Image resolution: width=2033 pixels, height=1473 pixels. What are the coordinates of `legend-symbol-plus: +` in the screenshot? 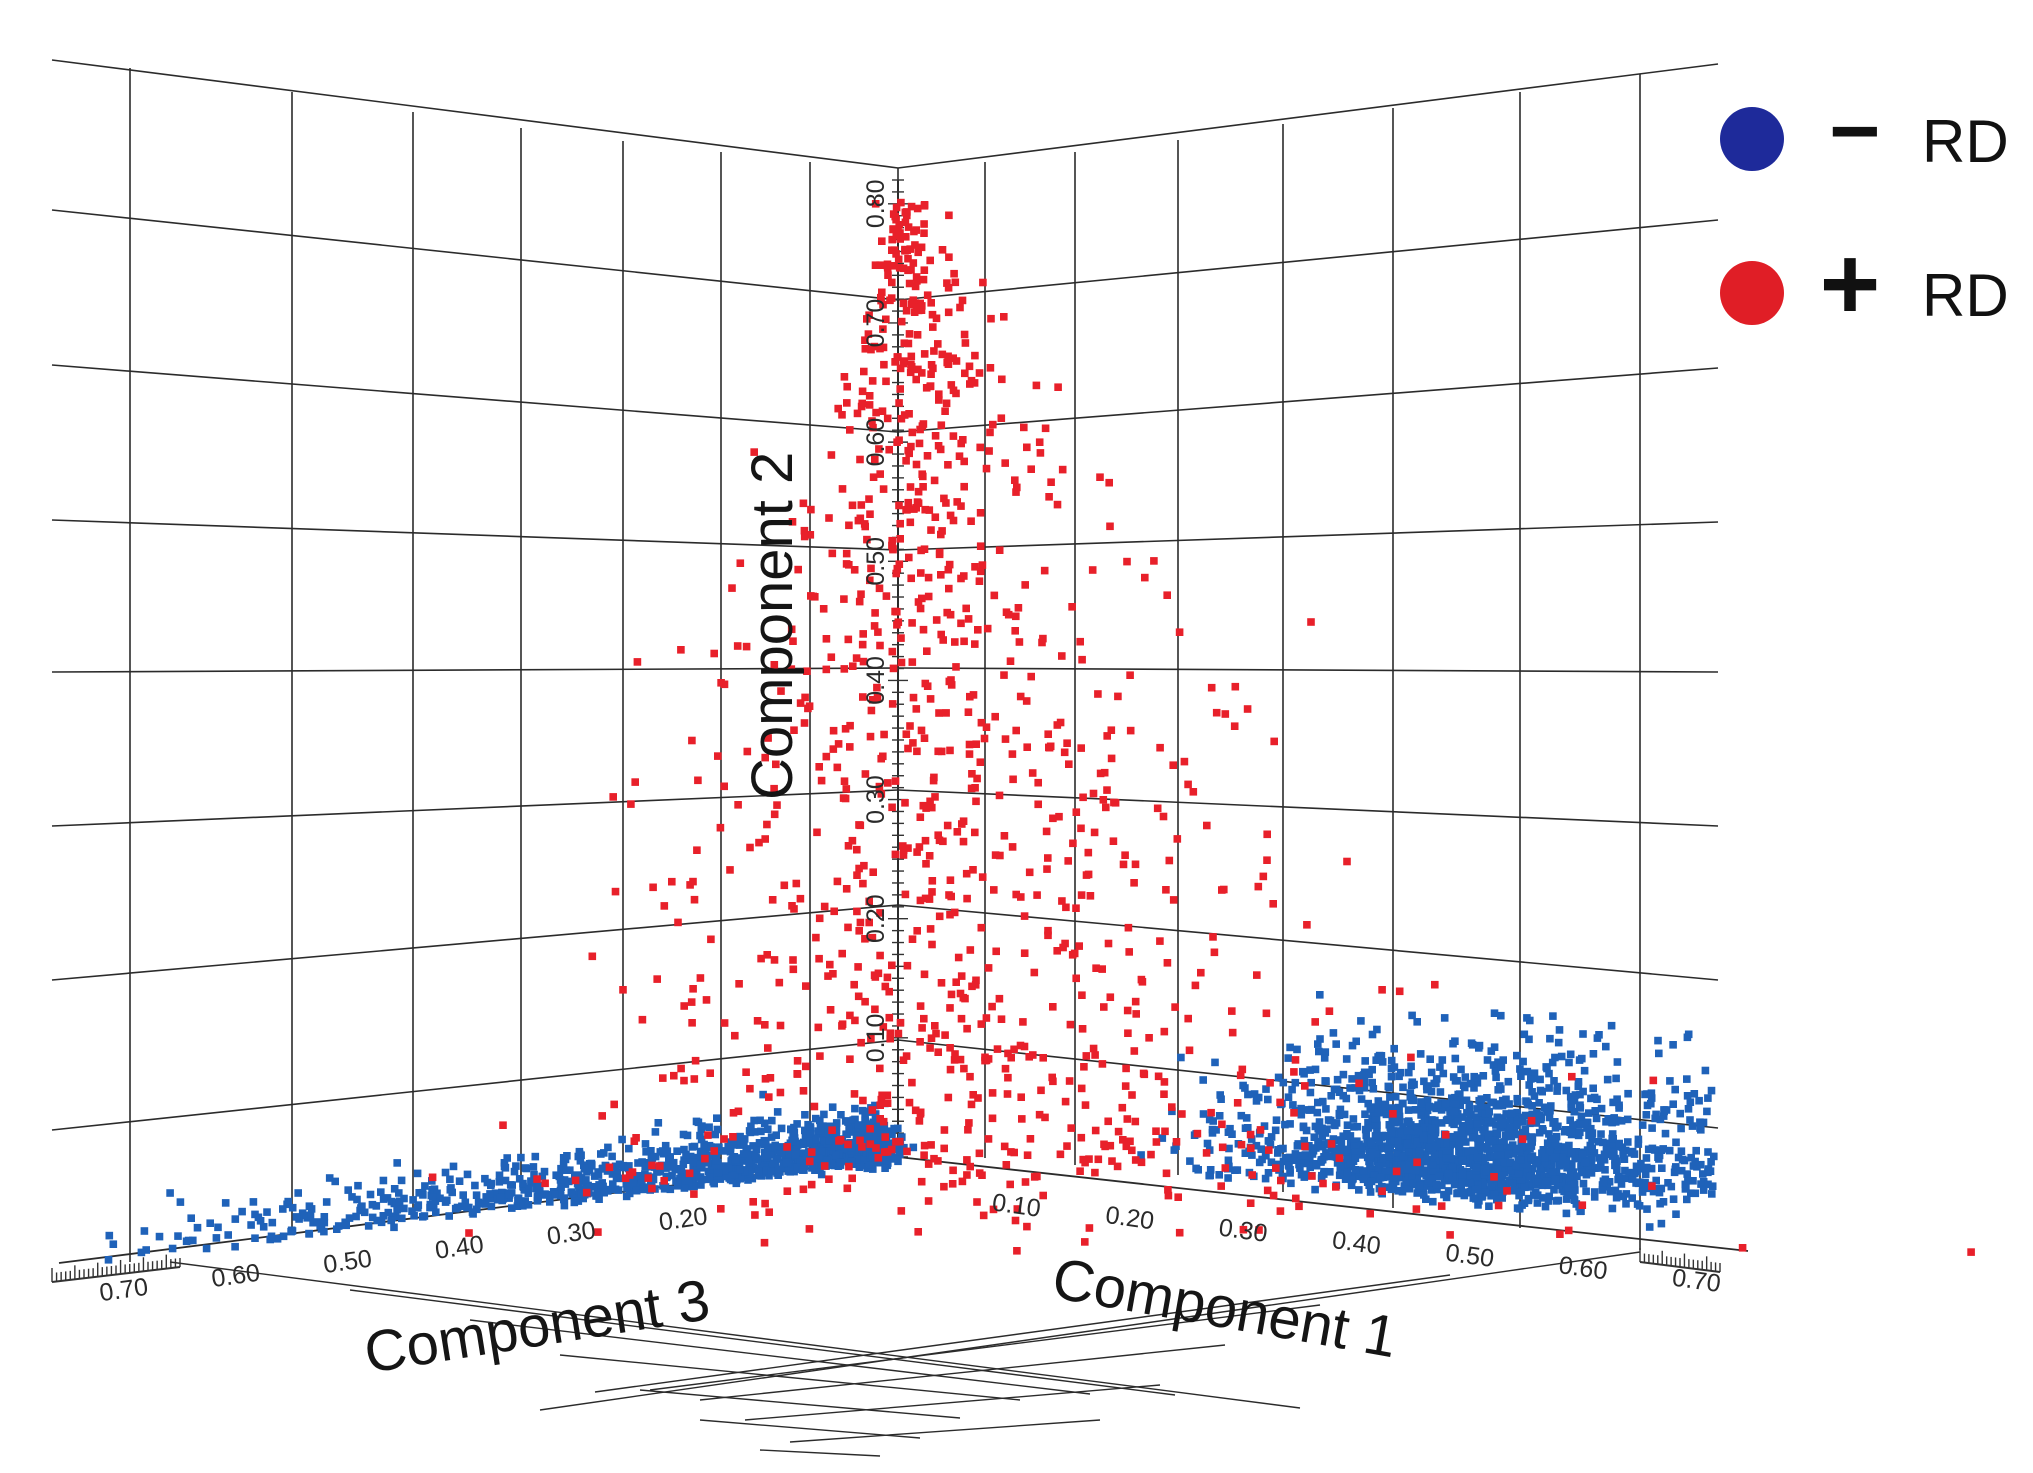 It's located at (1850, 284).